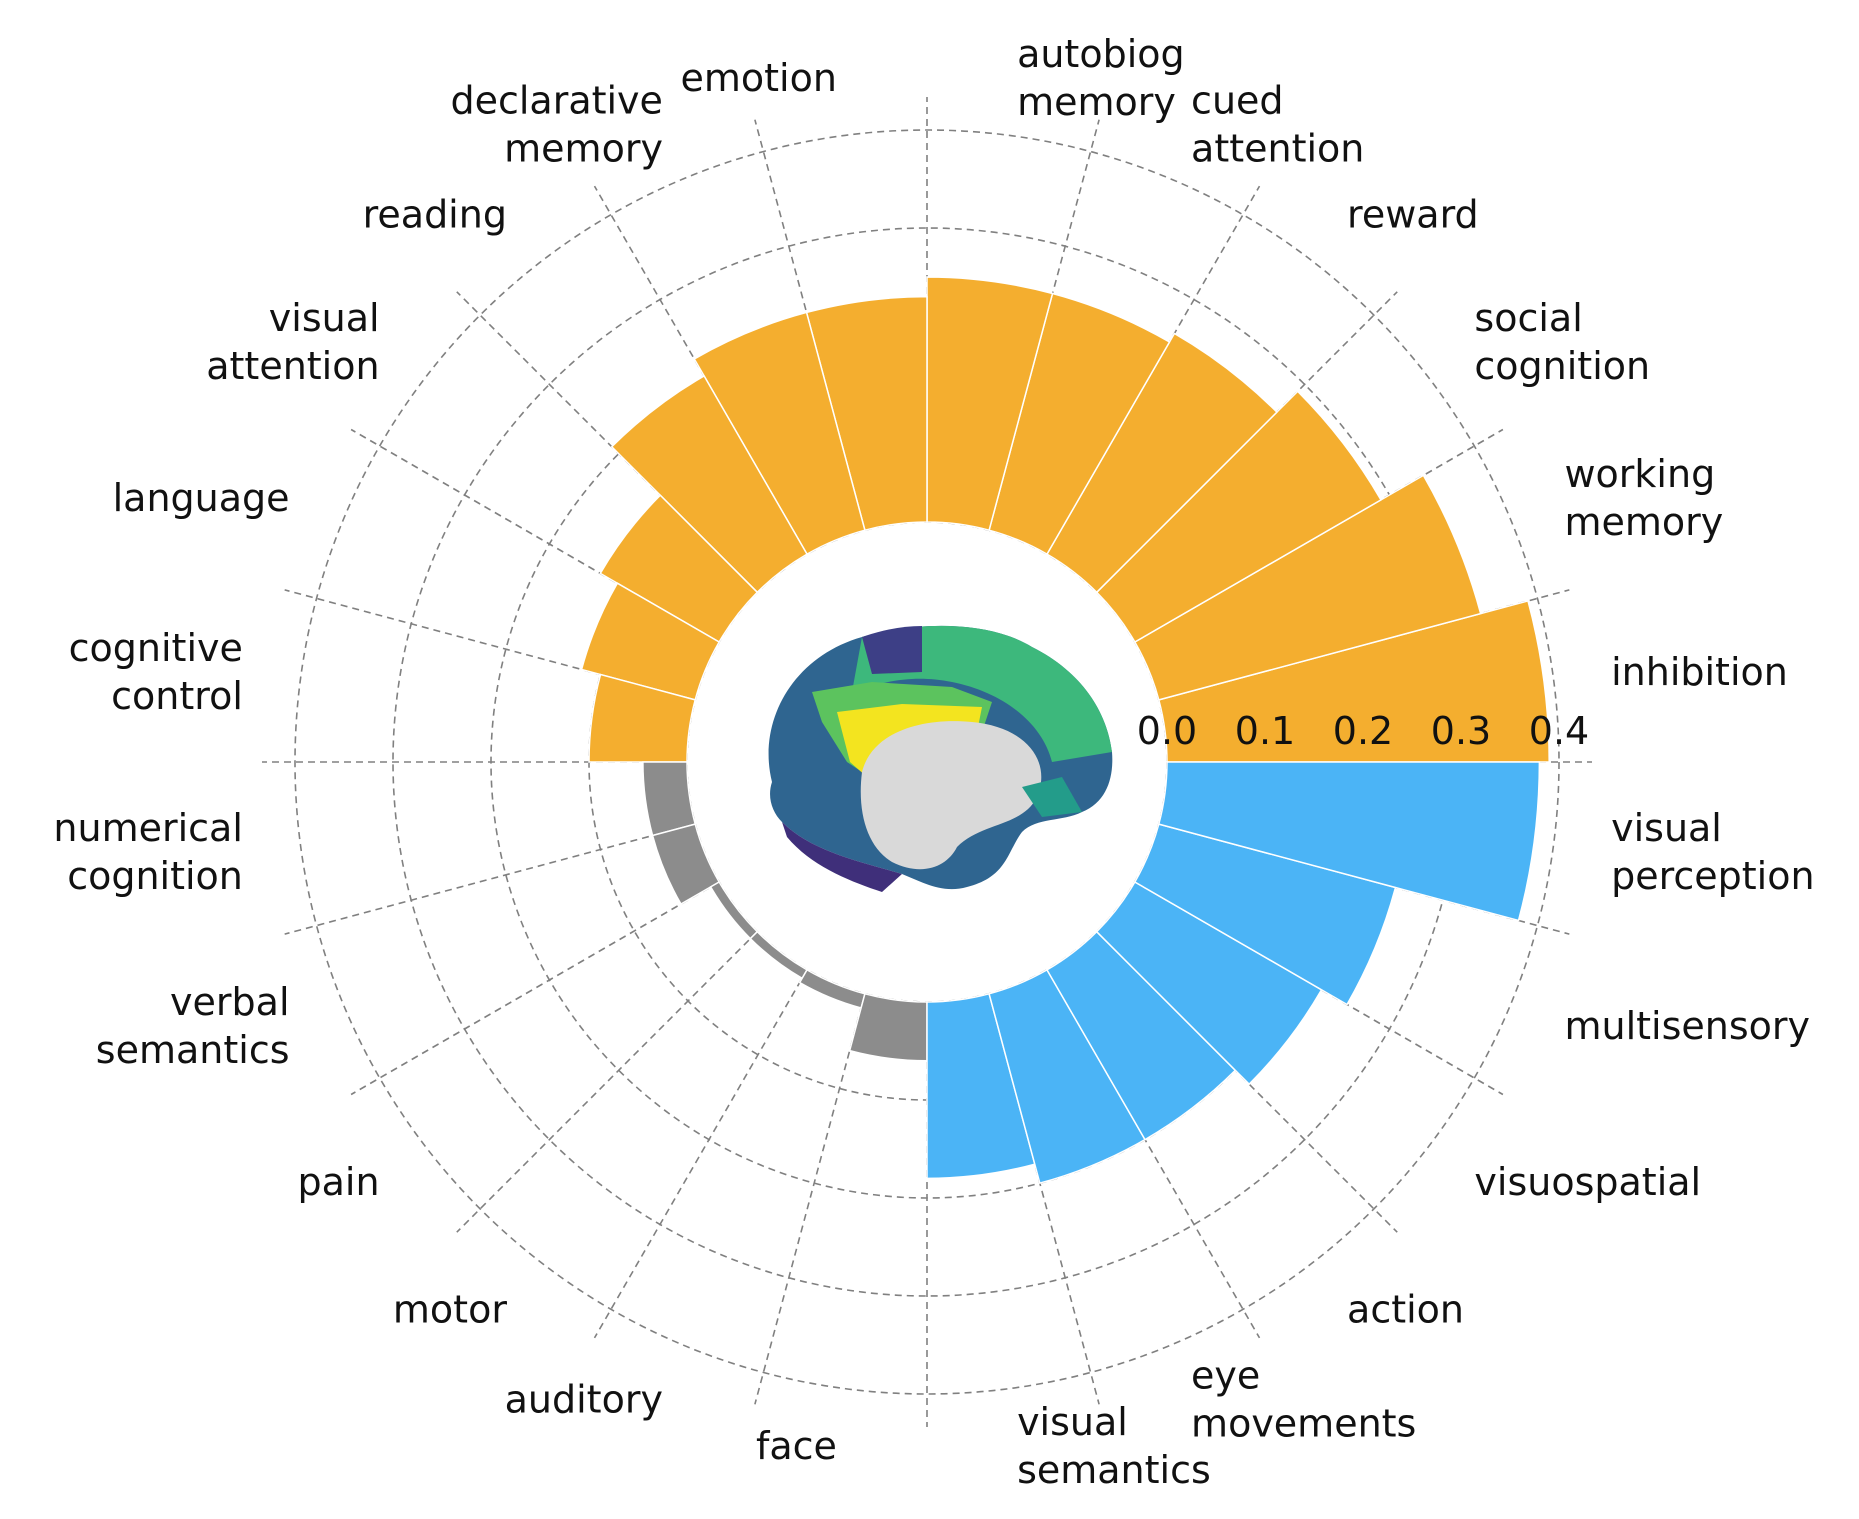 The height and width of the screenshot is (1519, 1859). What do you see at coordinates (1277, 125) in the screenshot?
I see `label-cued-attention: cued attention` at bounding box center [1277, 125].